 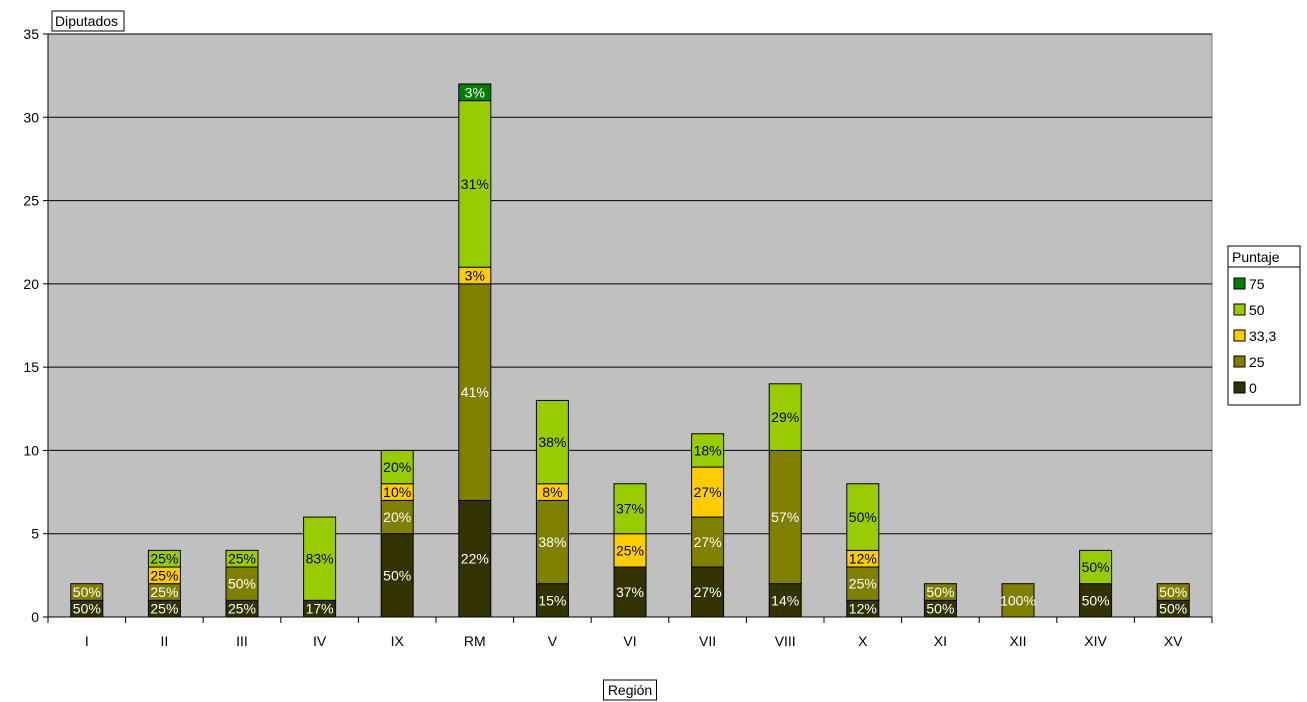 I want to click on y-tick-label: 30, so click(x=31, y=117).